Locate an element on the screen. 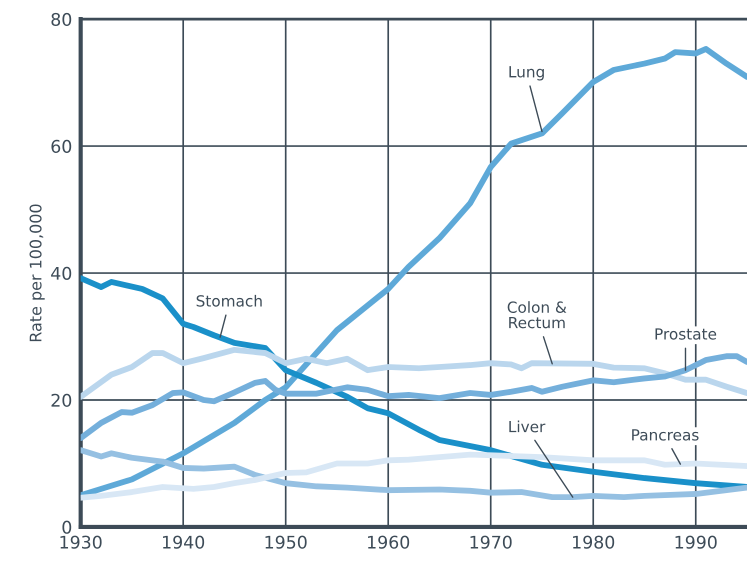  y-tick-label: 0 is located at coordinates (67, 527).